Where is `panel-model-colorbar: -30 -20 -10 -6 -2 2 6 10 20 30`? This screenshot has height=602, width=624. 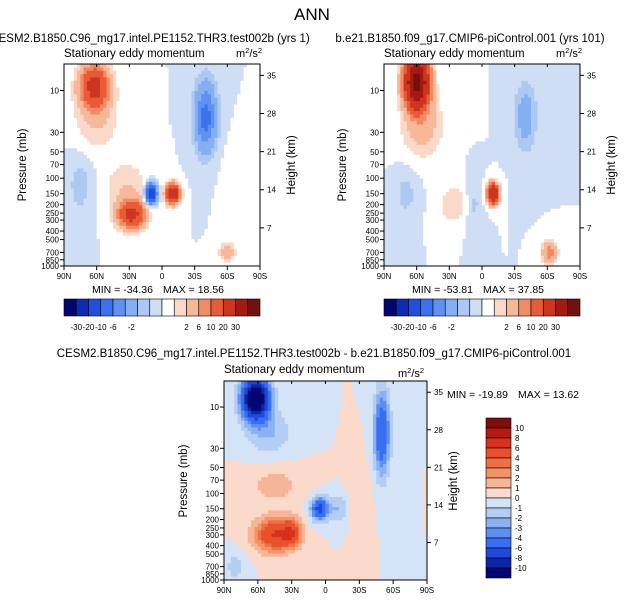
panel-model-colorbar: -30 -20 -10 -6 -2 2 6 10 20 30 is located at coordinates (162, 315).